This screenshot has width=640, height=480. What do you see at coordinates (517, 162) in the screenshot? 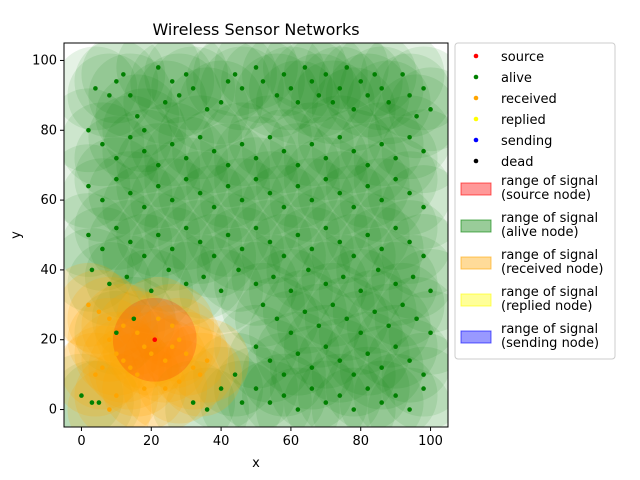
I see `legend-label-dead: dead` at bounding box center [517, 162].